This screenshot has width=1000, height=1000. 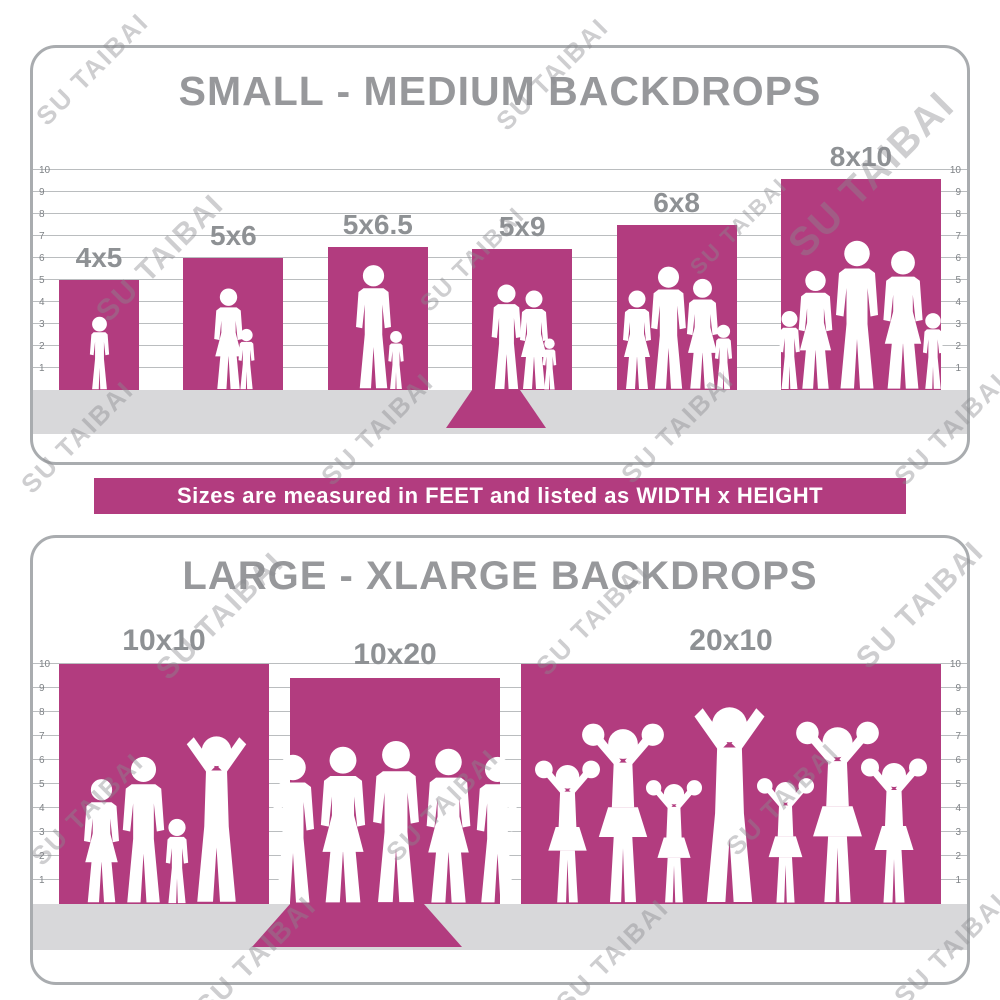 I want to click on backdrop-bar-8x10: 8x10, so click(x=861, y=265).